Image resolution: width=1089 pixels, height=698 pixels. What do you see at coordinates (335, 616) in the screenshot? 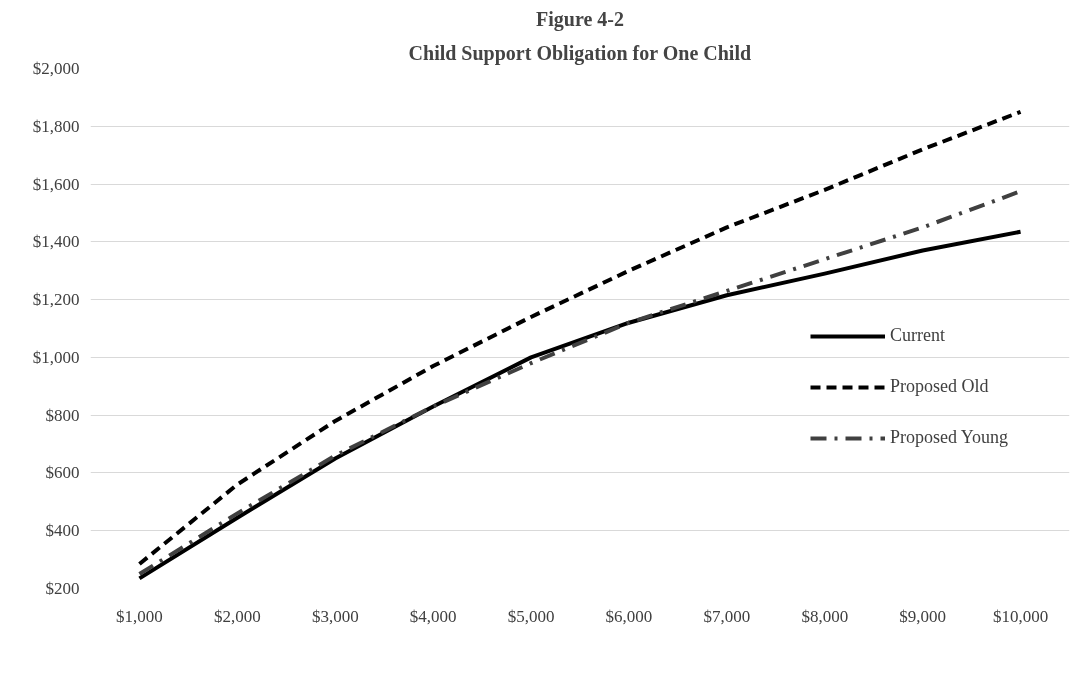
I see `x-tick-label: $3,000` at bounding box center [335, 616].